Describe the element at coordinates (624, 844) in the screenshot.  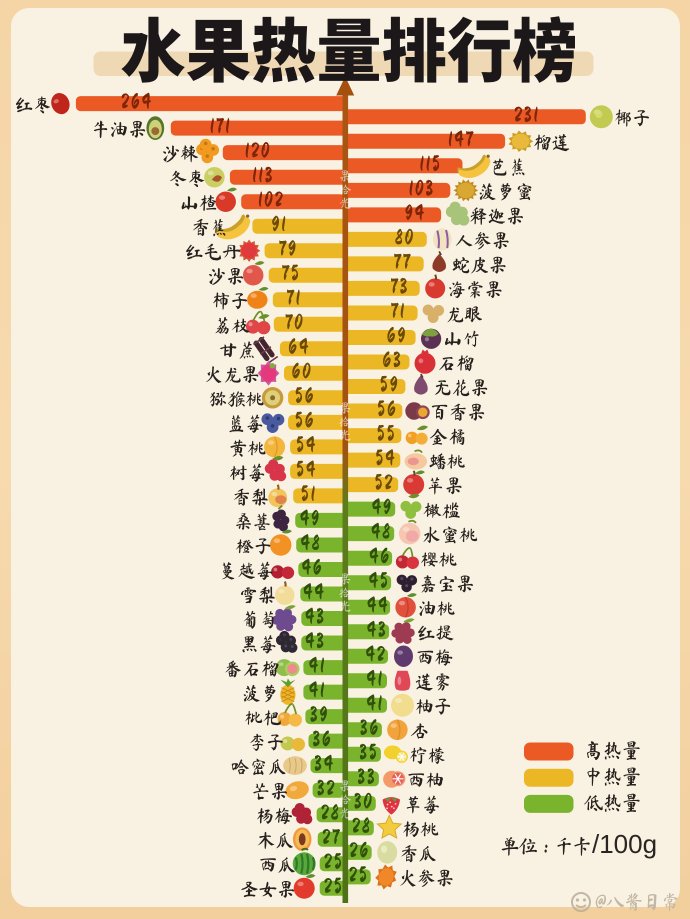
I see `svg-text: /100g` at that location.